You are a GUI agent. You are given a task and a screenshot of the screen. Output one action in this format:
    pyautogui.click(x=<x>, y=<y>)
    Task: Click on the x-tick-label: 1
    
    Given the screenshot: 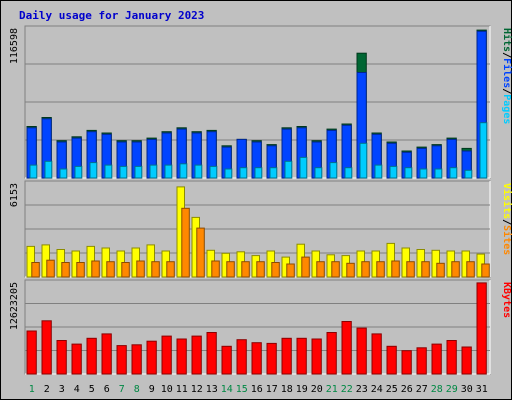 What is the action you would take?
    pyautogui.click(x=32, y=389)
    